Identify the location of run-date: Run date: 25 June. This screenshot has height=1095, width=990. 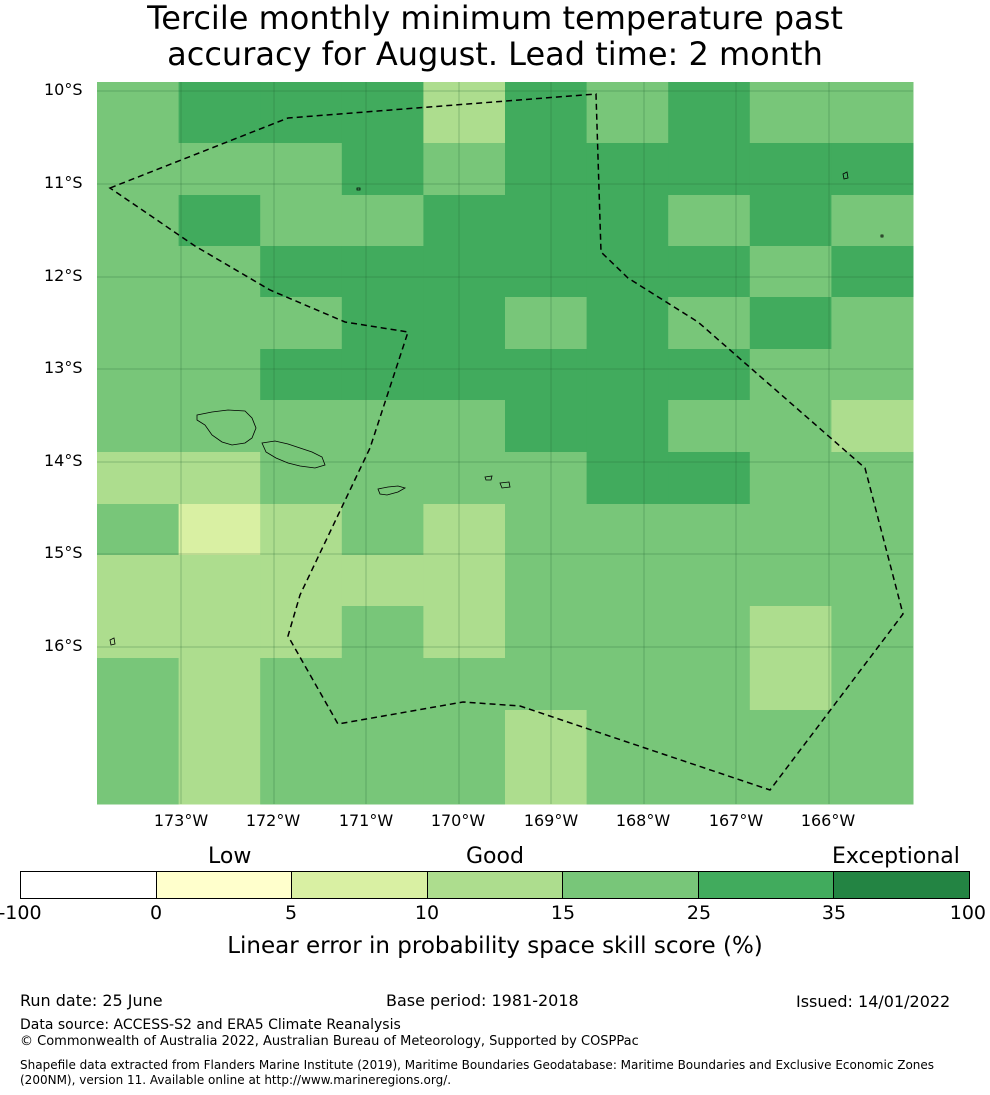
(91, 1000).